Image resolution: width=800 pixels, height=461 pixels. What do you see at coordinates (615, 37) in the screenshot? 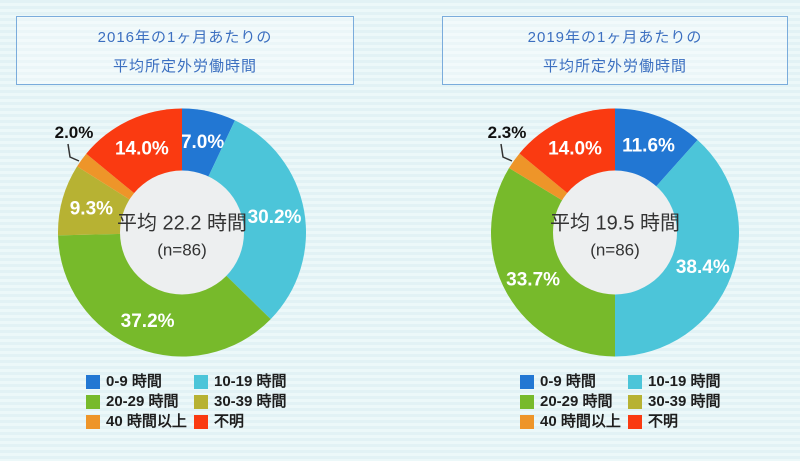
I see `chart-title-2019-line1: 2019年の1ヶ月あたりの` at bounding box center [615, 37].